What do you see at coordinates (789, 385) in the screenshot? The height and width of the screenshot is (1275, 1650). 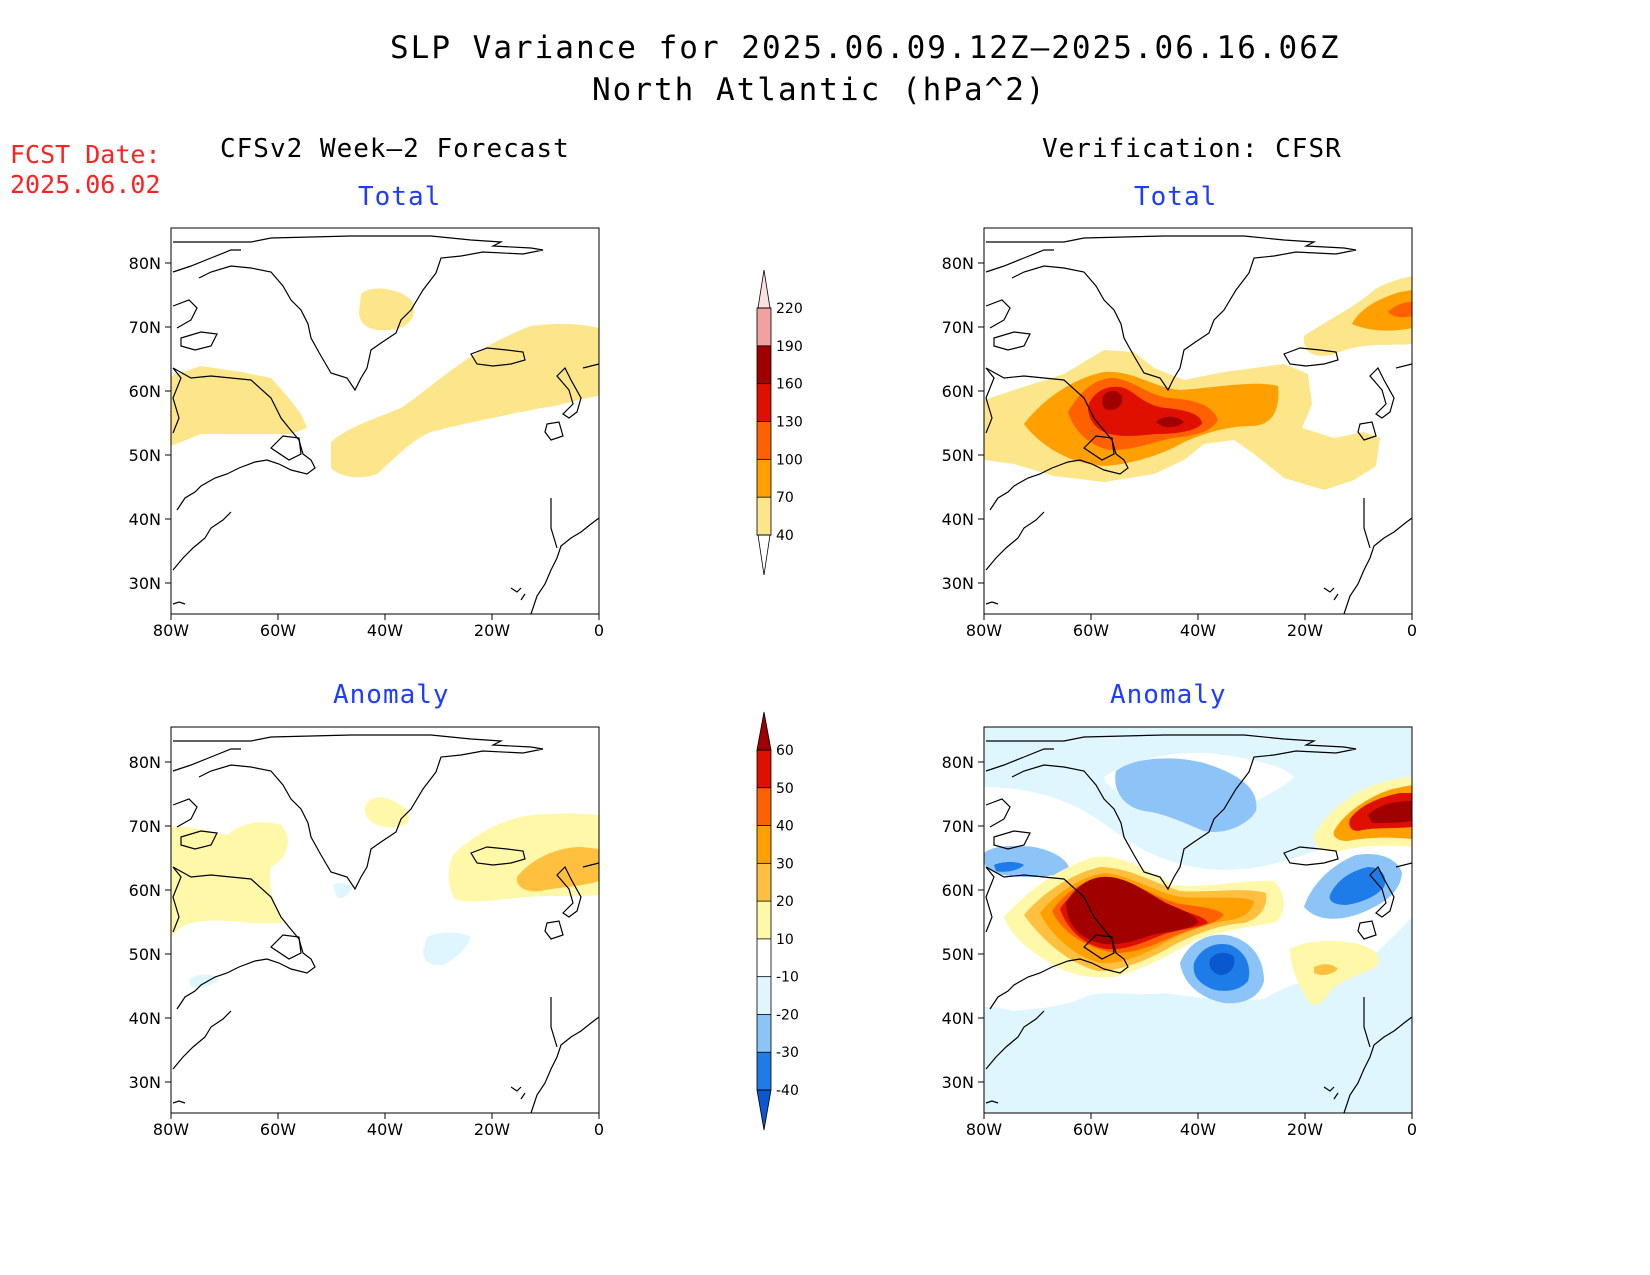 I see `cb-total-label-160: 160` at bounding box center [789, 385].